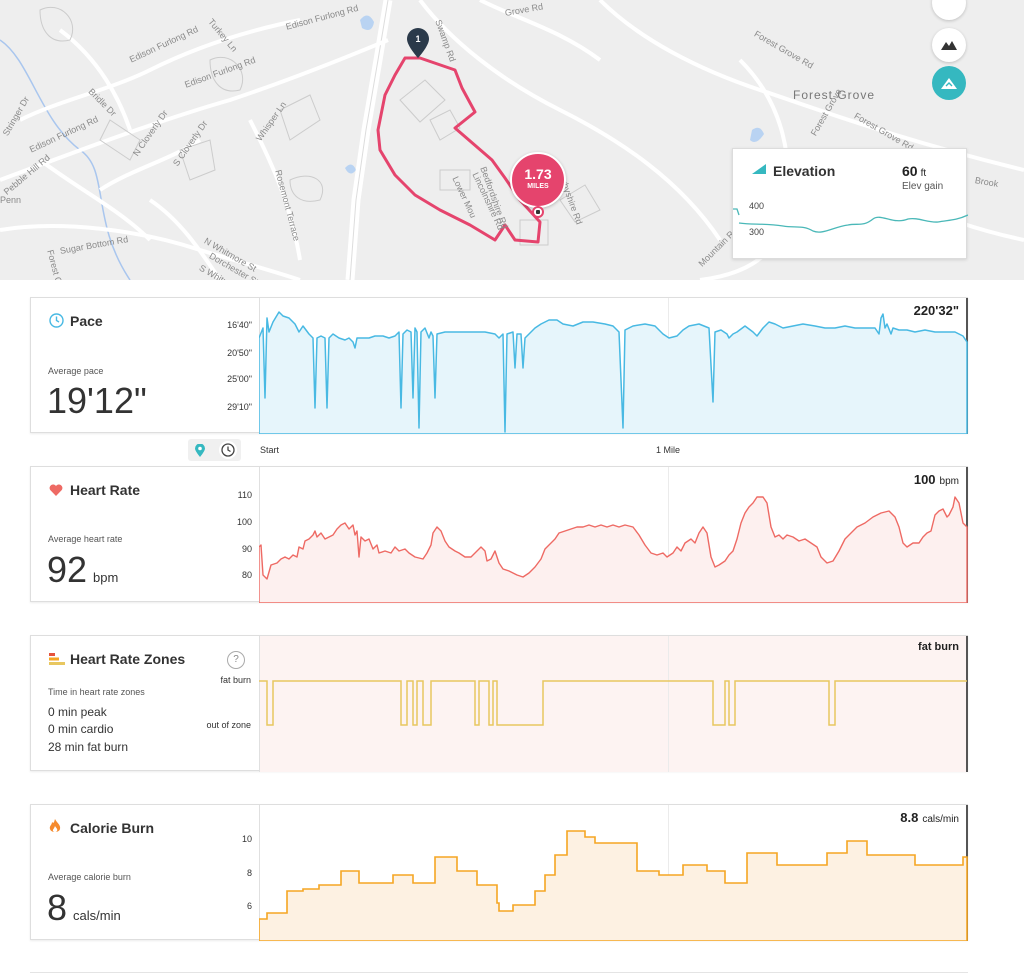 This screenshot has height=980, width=1024. I want to click on location-pin-icon, so click(200, 450).